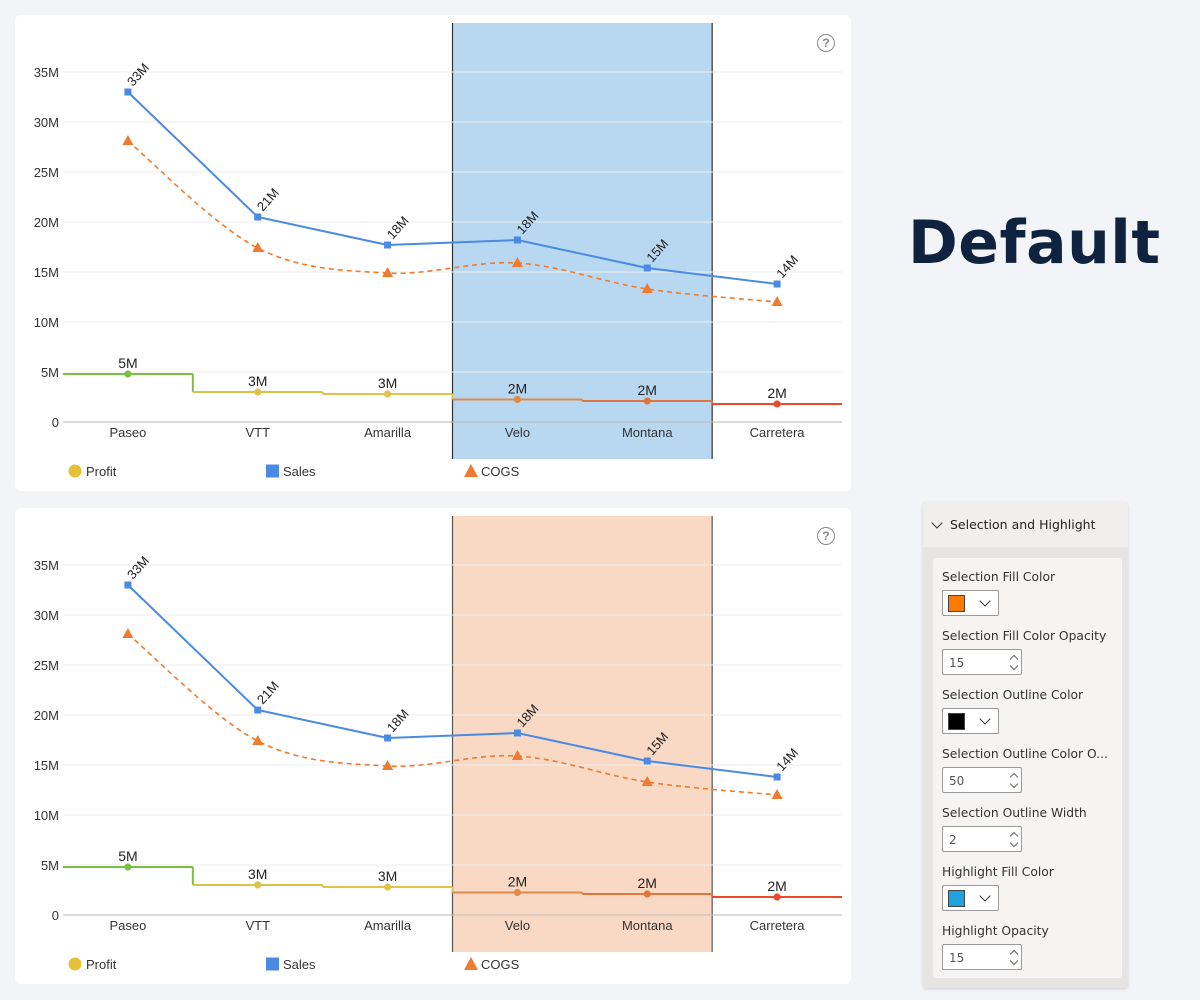 This screenshot has height=1000, width=1200. I want to click on legend-profit-label: Profit, so click(101, 964).